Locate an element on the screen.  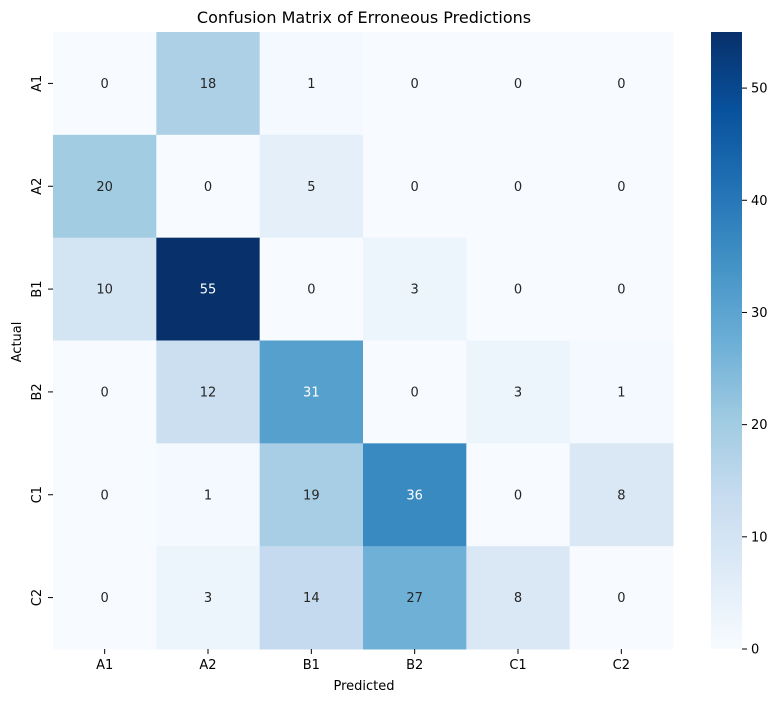
y-tick-label: C2 is located at coordinates (37, 597).